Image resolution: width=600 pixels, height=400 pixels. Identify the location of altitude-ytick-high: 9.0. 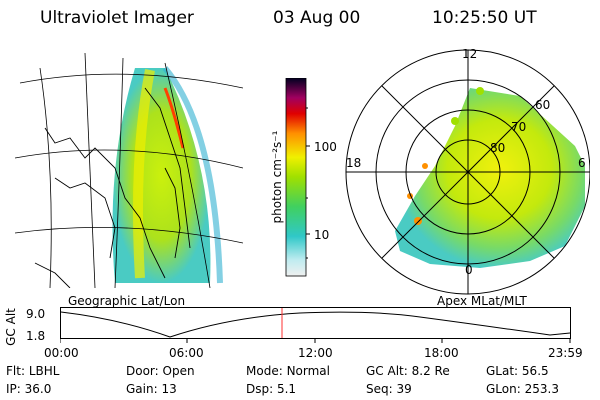
(36, 314).